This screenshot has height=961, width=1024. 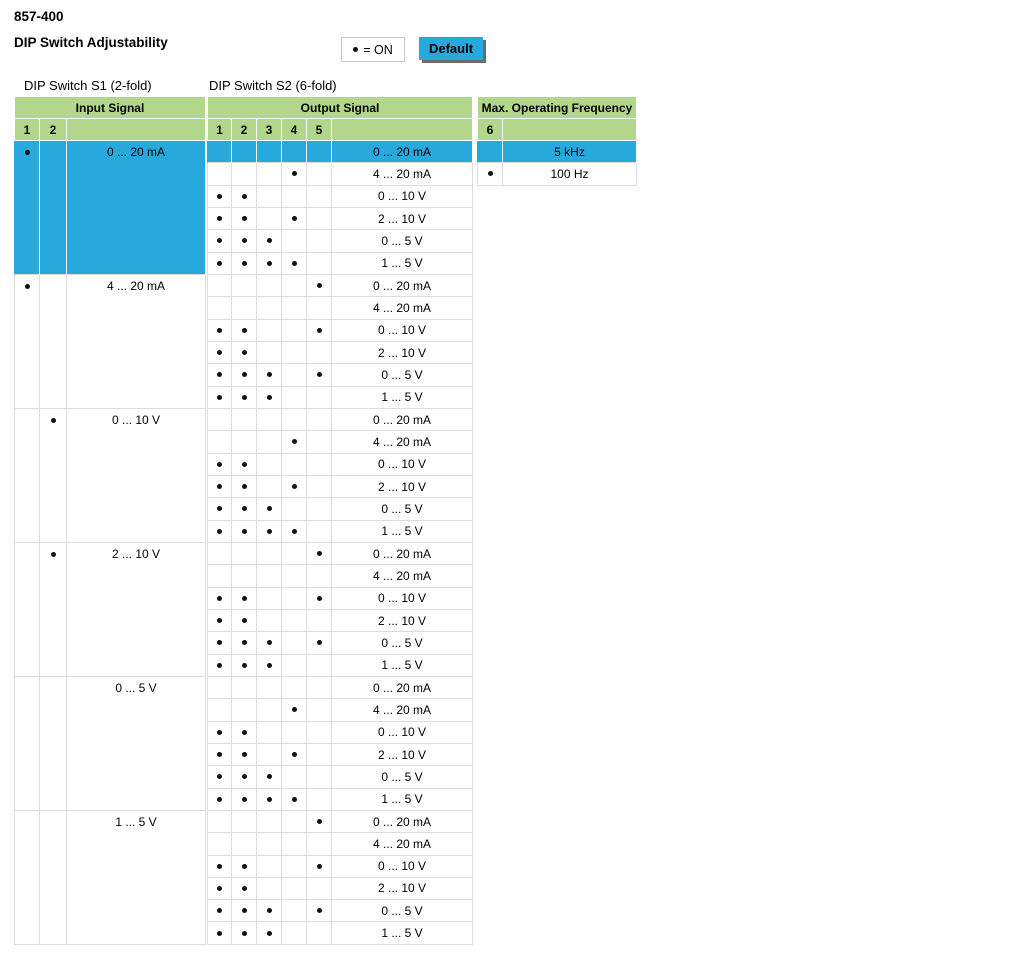 I want to click on legend-on-box: = ON, so click(x=373, y=49).